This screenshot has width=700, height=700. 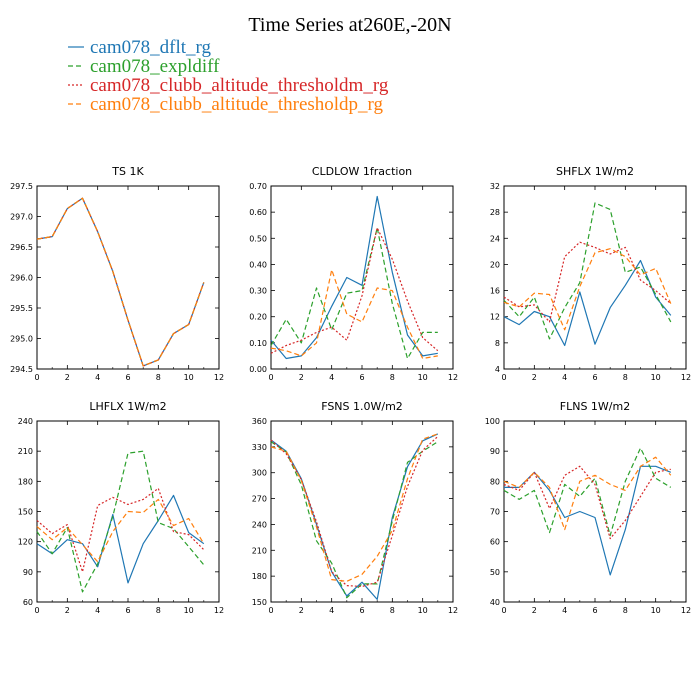 I want to click on y-tick-label: 16, so click(x=495, y=291).